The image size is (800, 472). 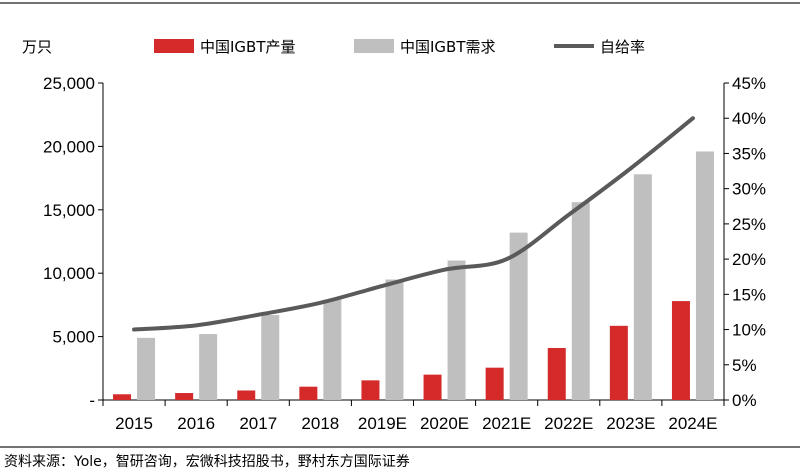 What do you see at coordinates (744, 365) in the screenshot?
I see `right-axis-tick-label: 5%` at bounding box center [744, 365].